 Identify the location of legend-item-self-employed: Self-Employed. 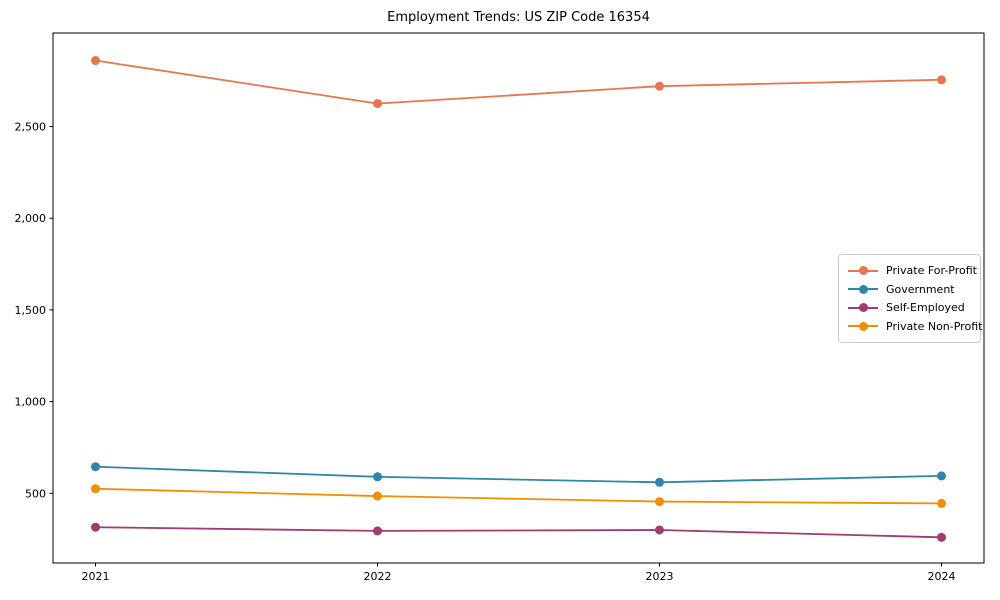
(909, 307).